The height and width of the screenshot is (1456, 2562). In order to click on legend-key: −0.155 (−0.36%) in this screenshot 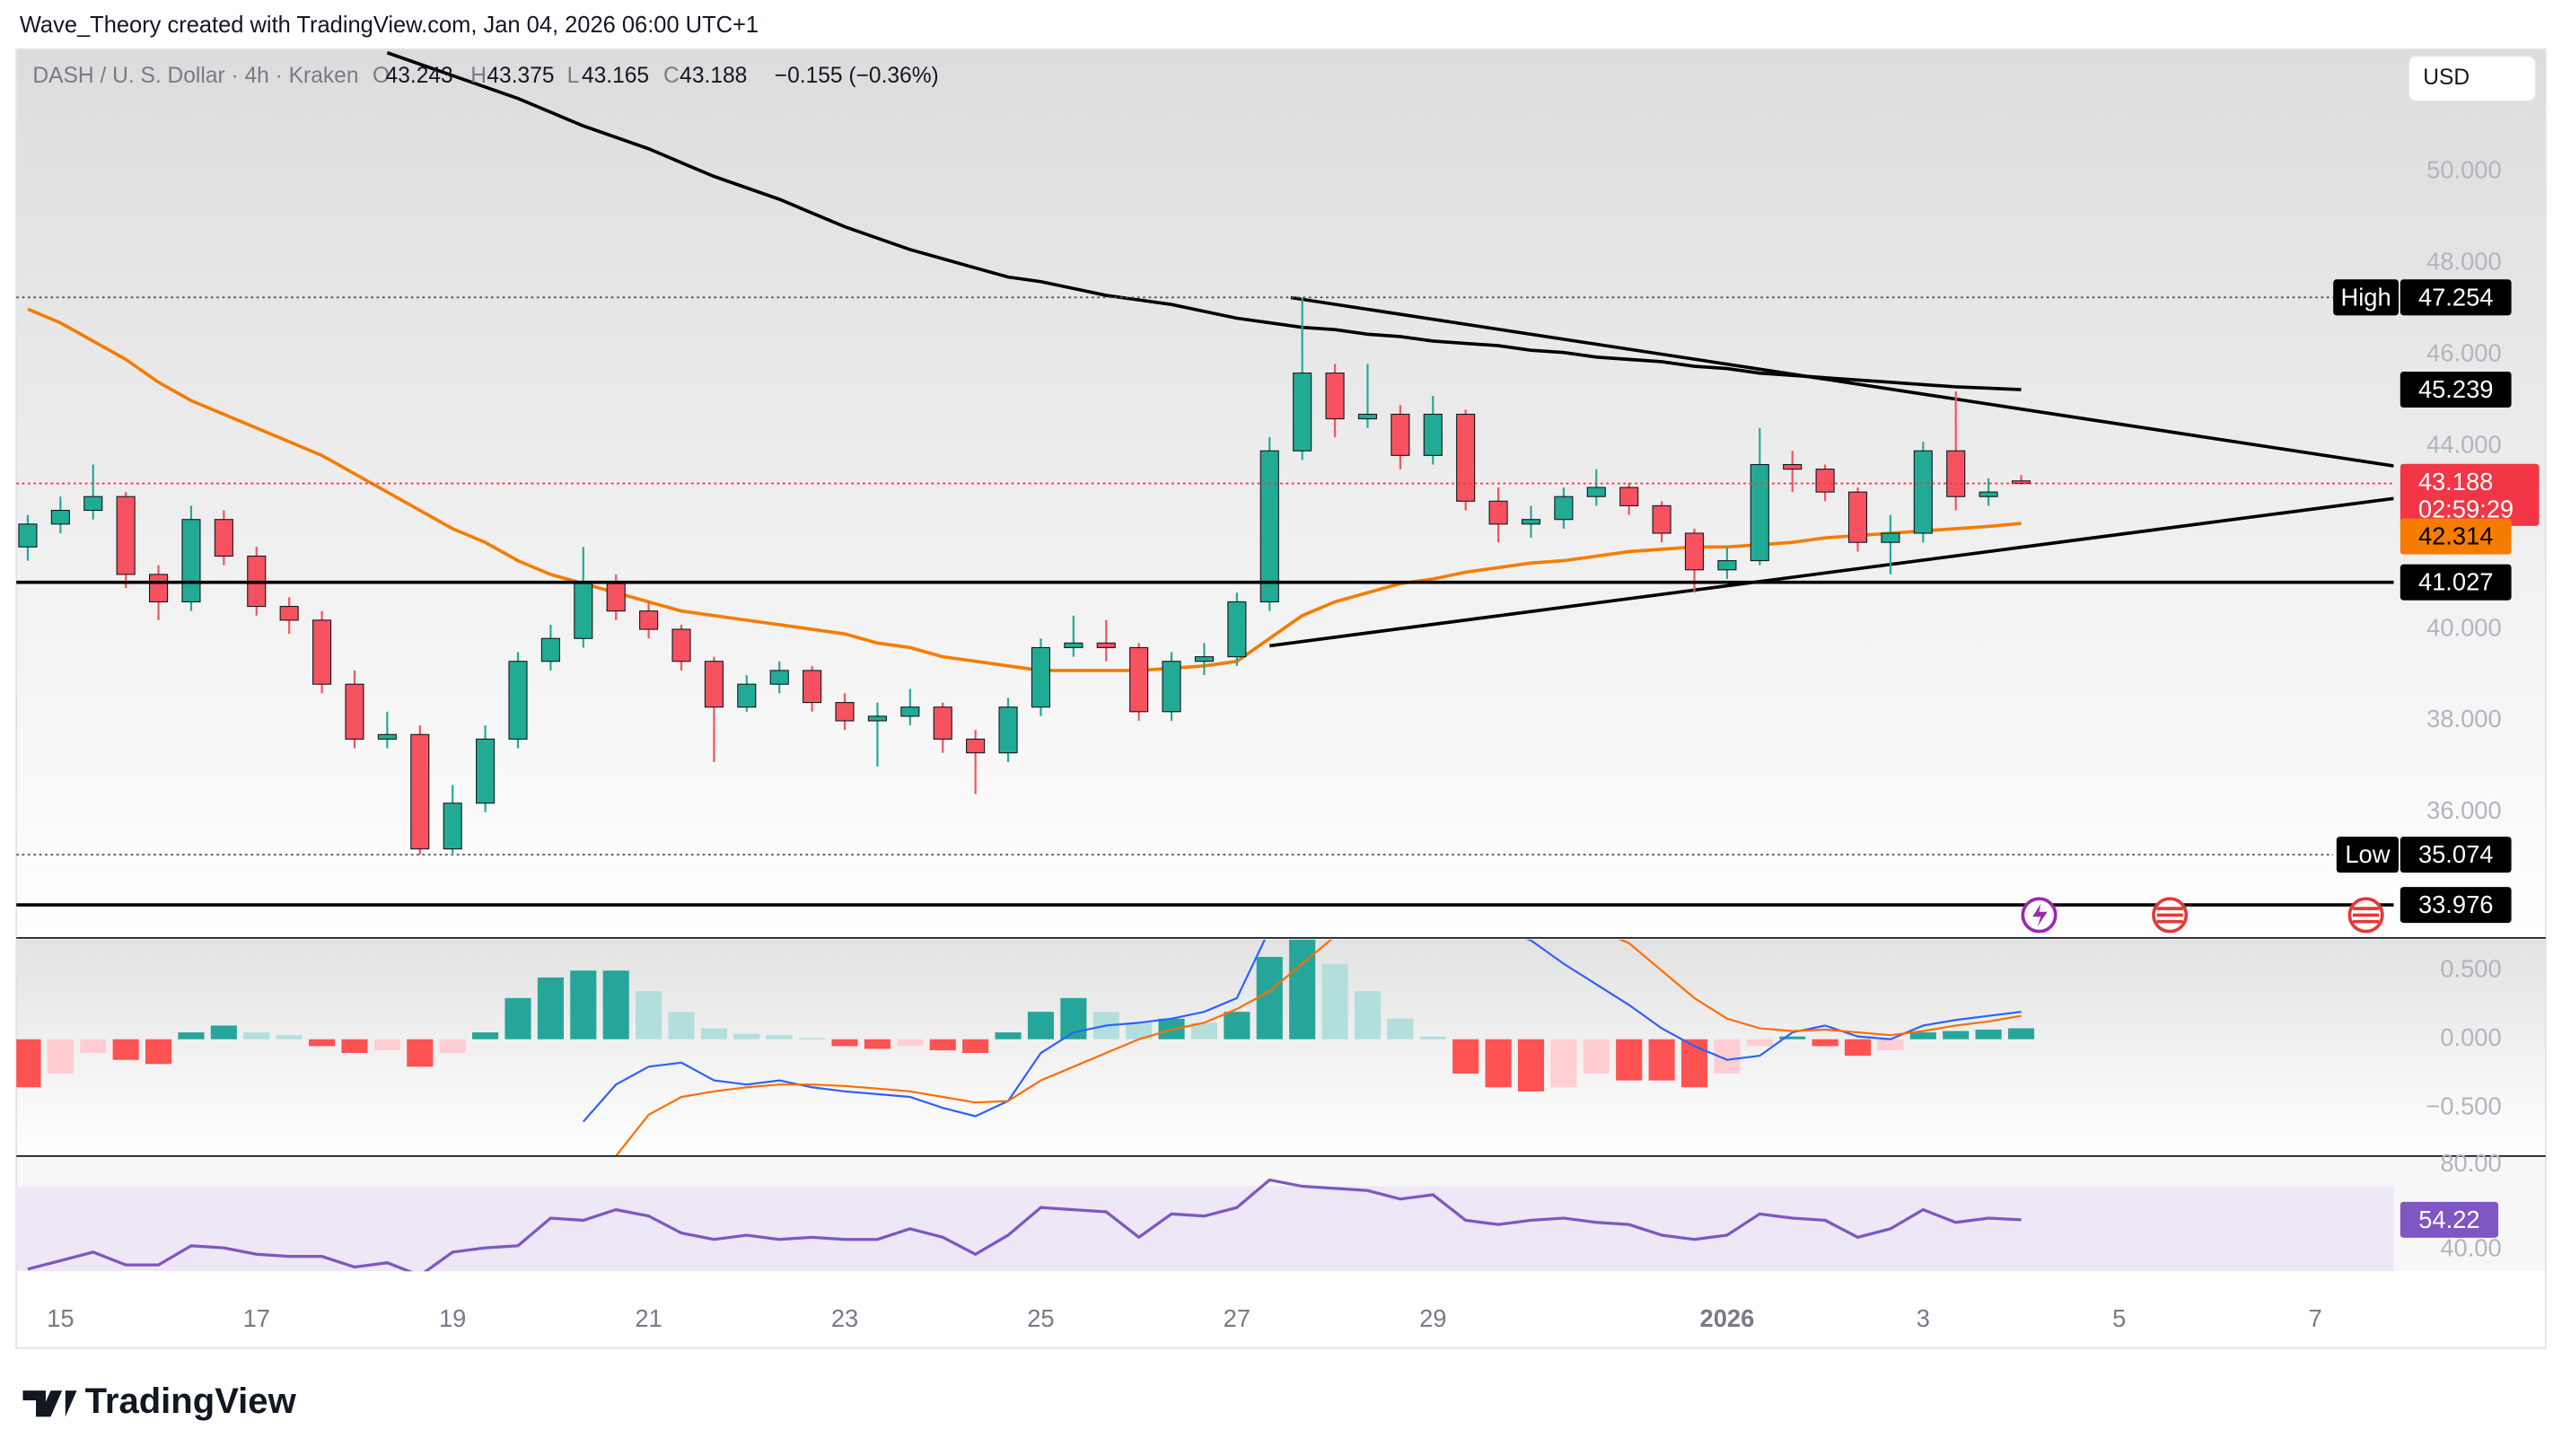, I will do `click(857, 76)`.